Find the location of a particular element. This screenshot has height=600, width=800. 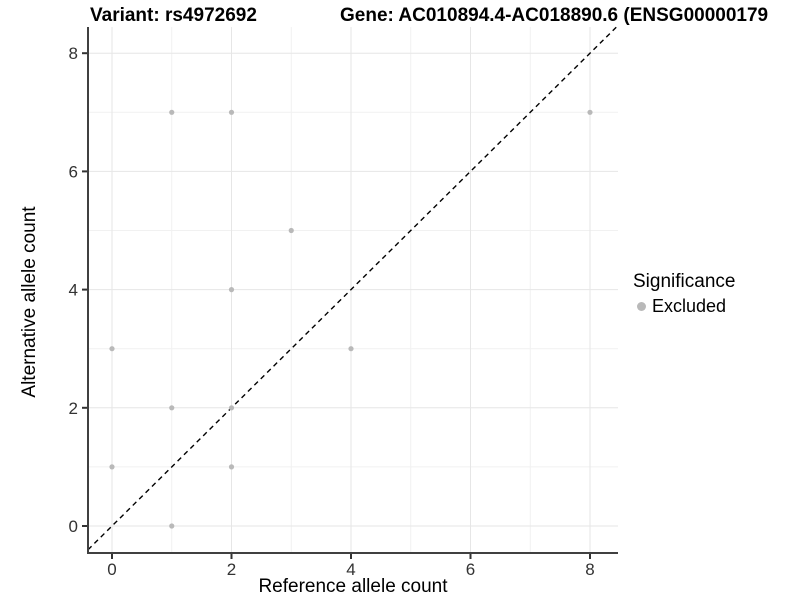

y-tick-label: 0 is located at coordinates (73, 526).